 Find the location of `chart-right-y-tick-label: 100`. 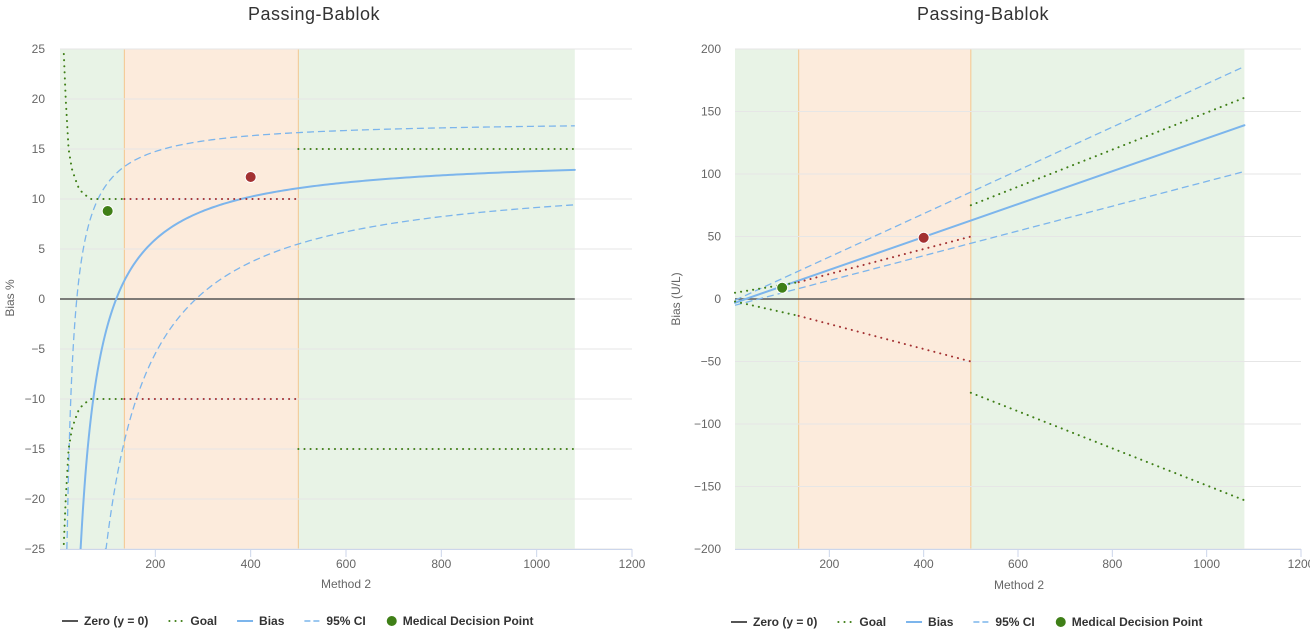

chart-right-y-tick-label: 100 is located at coordinates (711, 174).